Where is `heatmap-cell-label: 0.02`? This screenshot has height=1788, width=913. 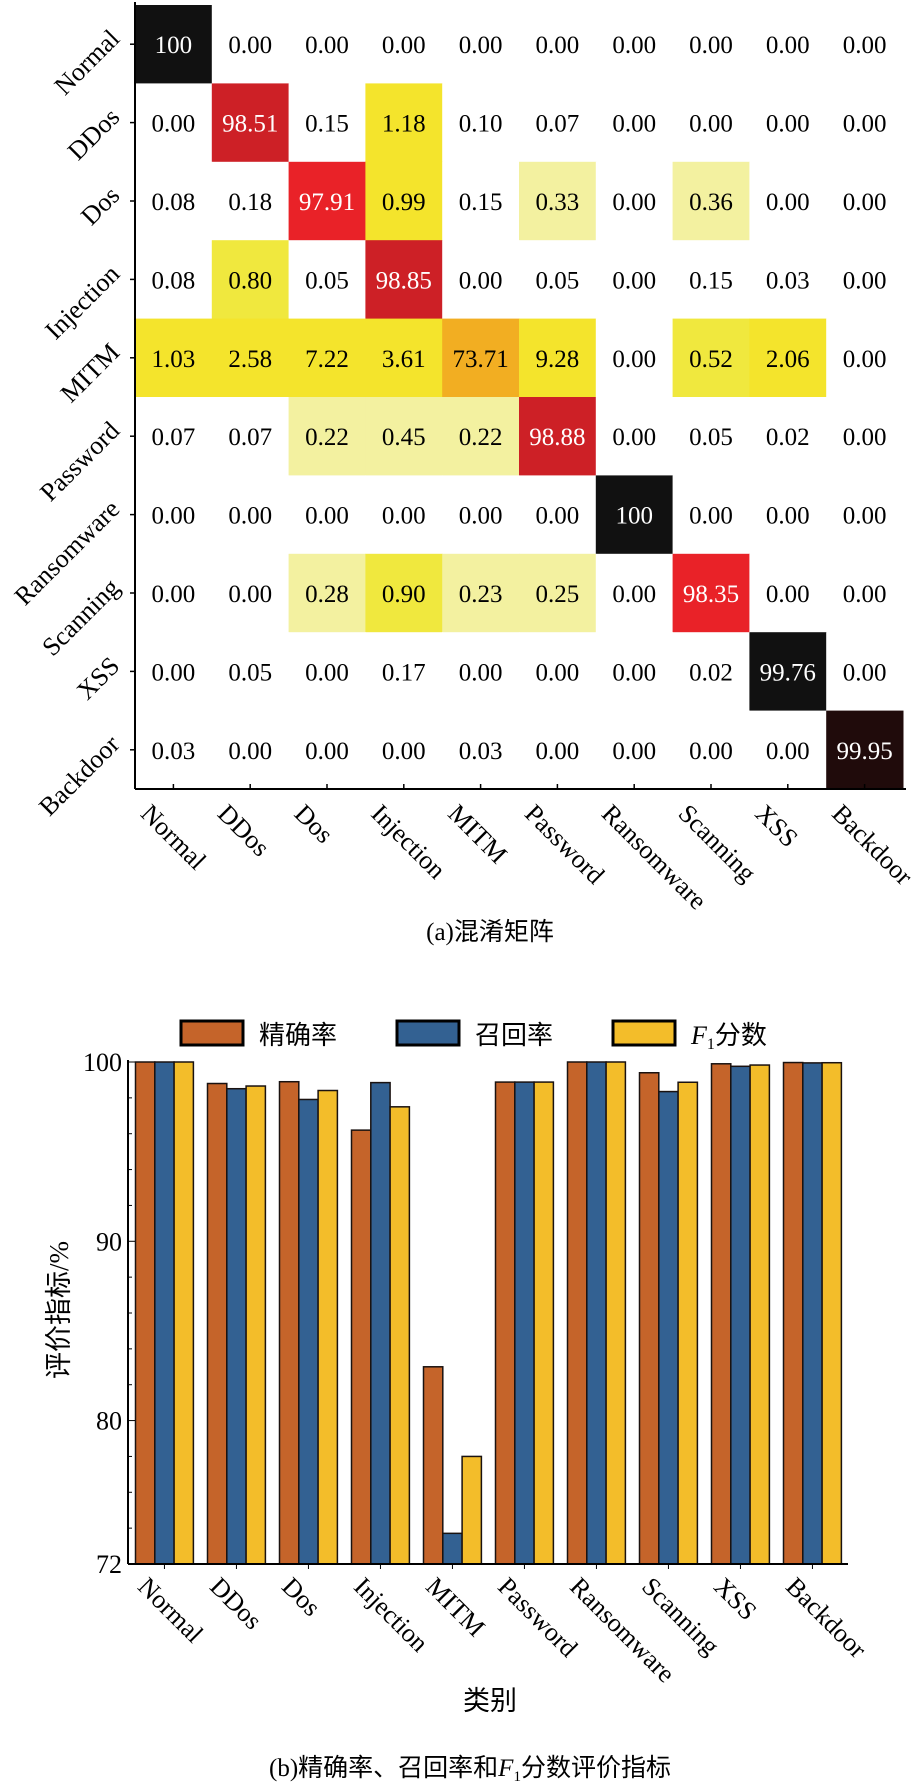
heatmap-cell-label: 0.02 is located at coordinates (788, 437).